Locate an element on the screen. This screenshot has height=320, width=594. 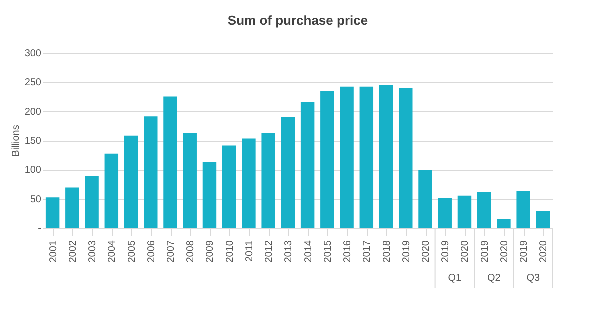
x-tick-label: 2004 is located at coordinates (112, 251).